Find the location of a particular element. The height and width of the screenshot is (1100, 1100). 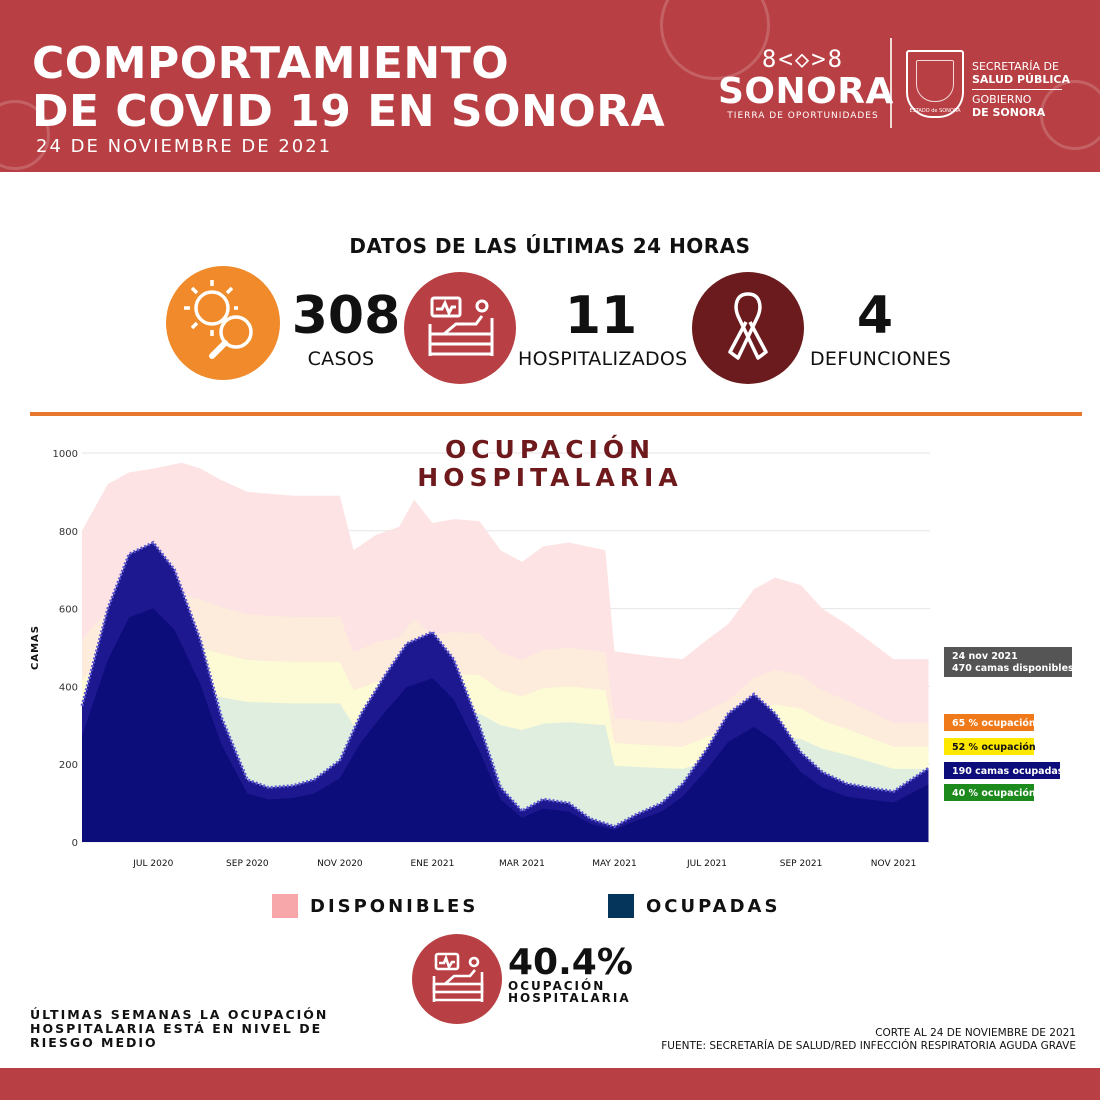

y-tick-label: 200 is located at coordinates (68, 765).